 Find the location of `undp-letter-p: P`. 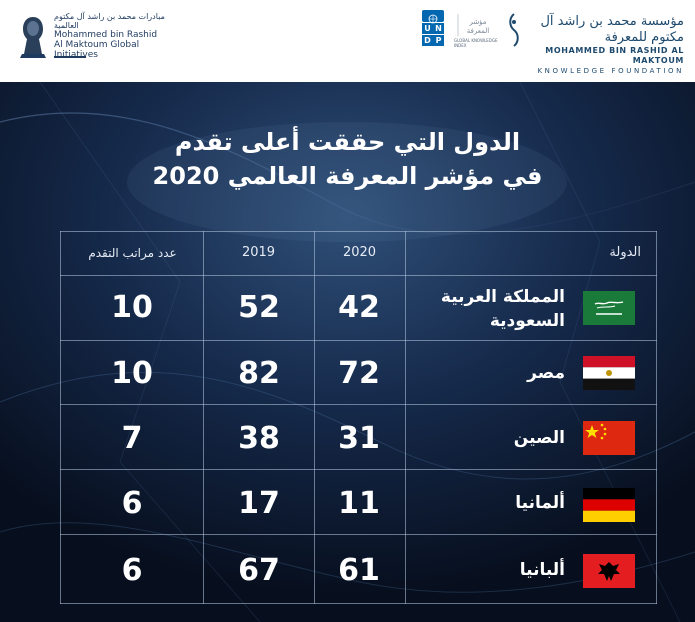

undp-letter-p: P is located at coordinates (438, 40).